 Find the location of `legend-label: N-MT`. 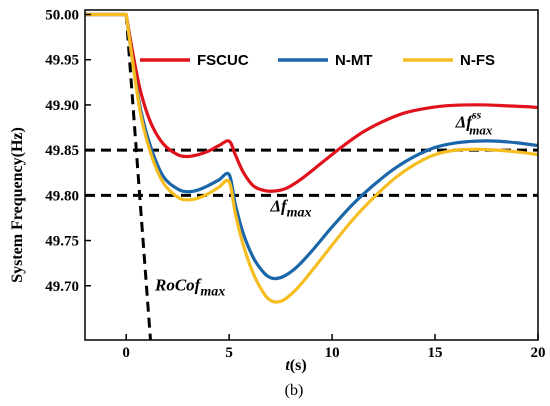

legend-label: N-MT is located at coordinates (354, 60).